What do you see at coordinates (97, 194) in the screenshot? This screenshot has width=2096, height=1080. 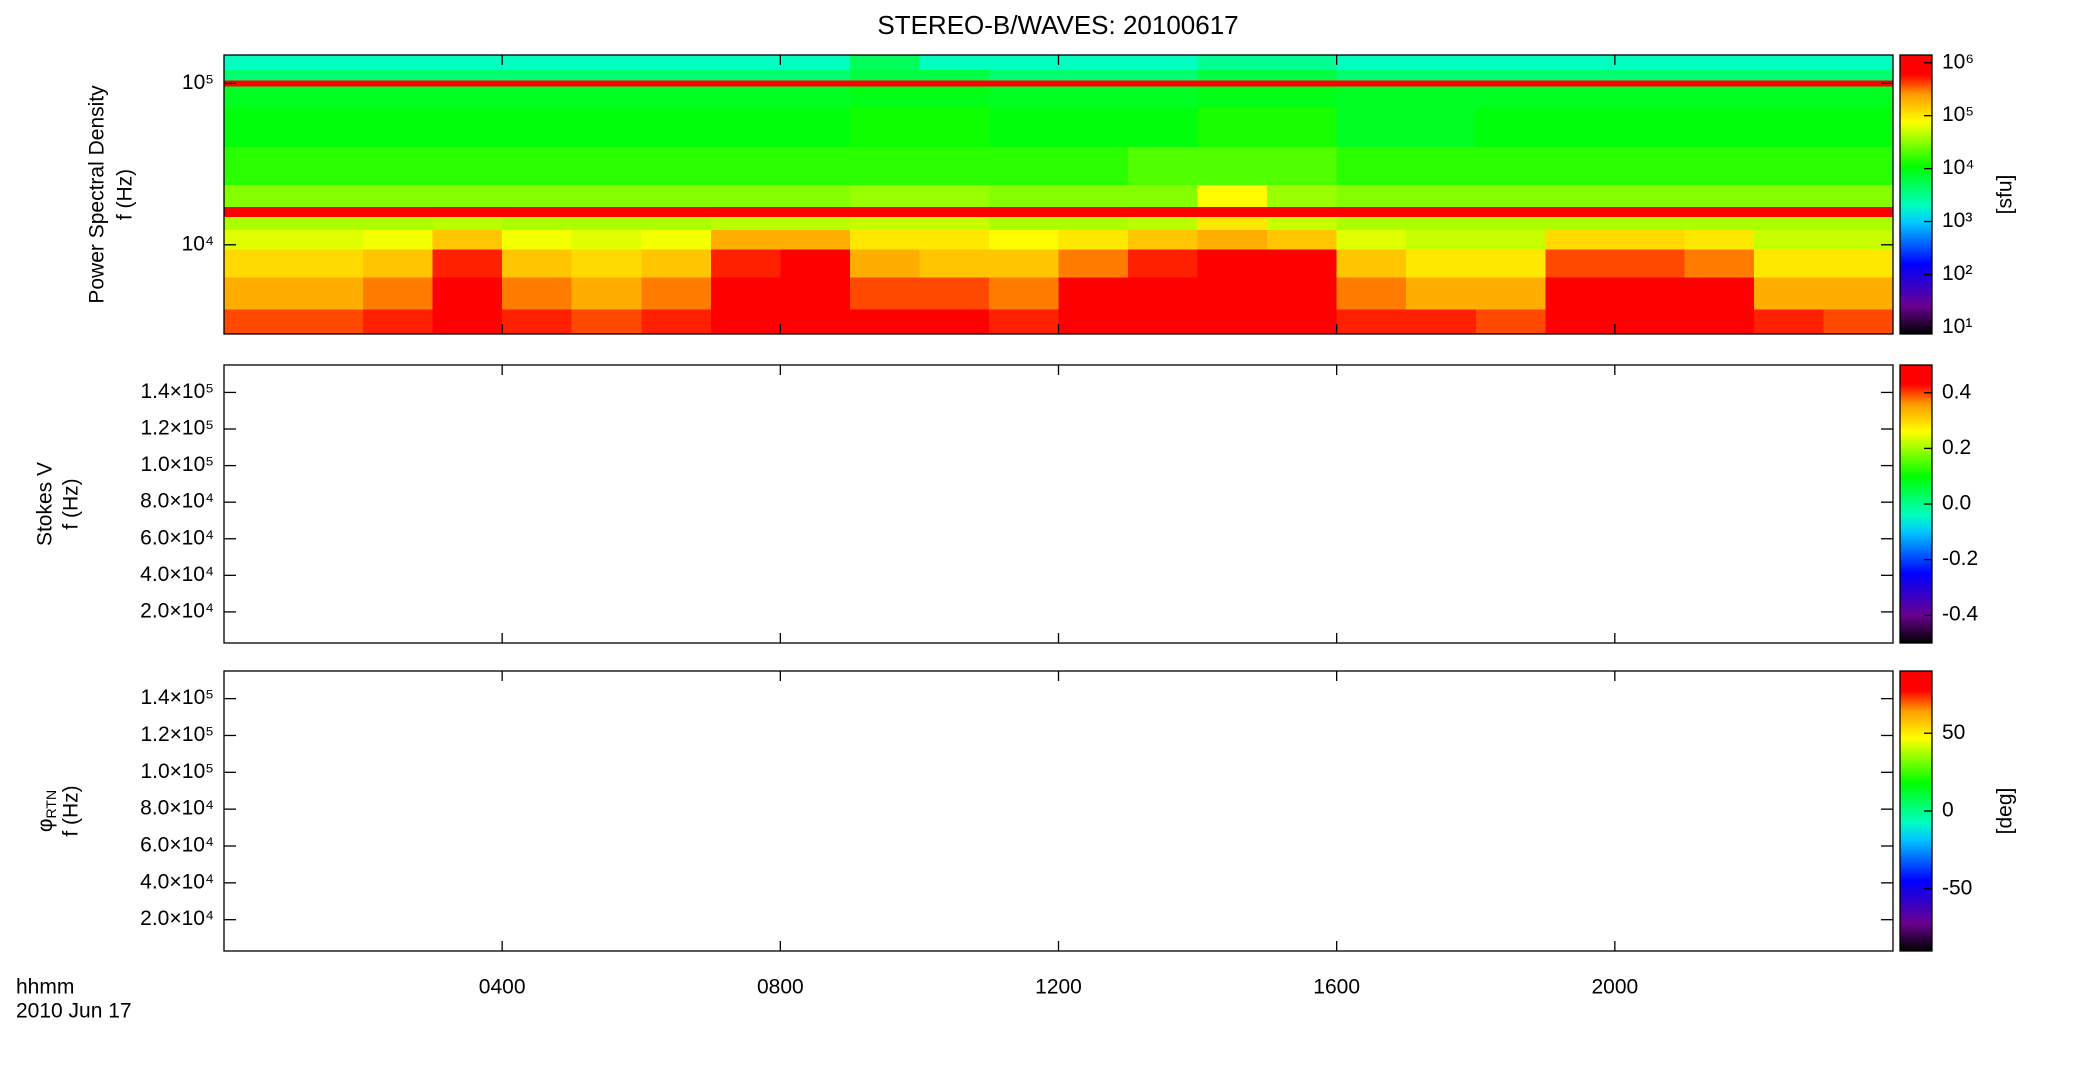 I see `y-axis-label: Power Spectral Density` at bounding box center [97, 194].